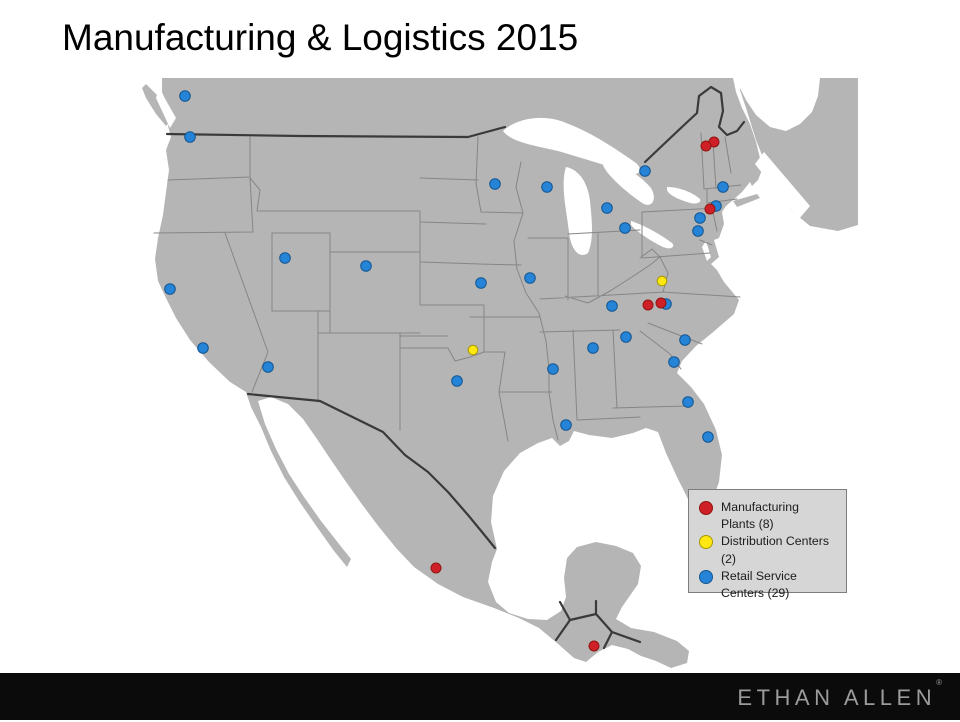 The width and height of the screenshot is (960, 722). I want to click on retail-service-centers-dot-icon, so click(706, 576).